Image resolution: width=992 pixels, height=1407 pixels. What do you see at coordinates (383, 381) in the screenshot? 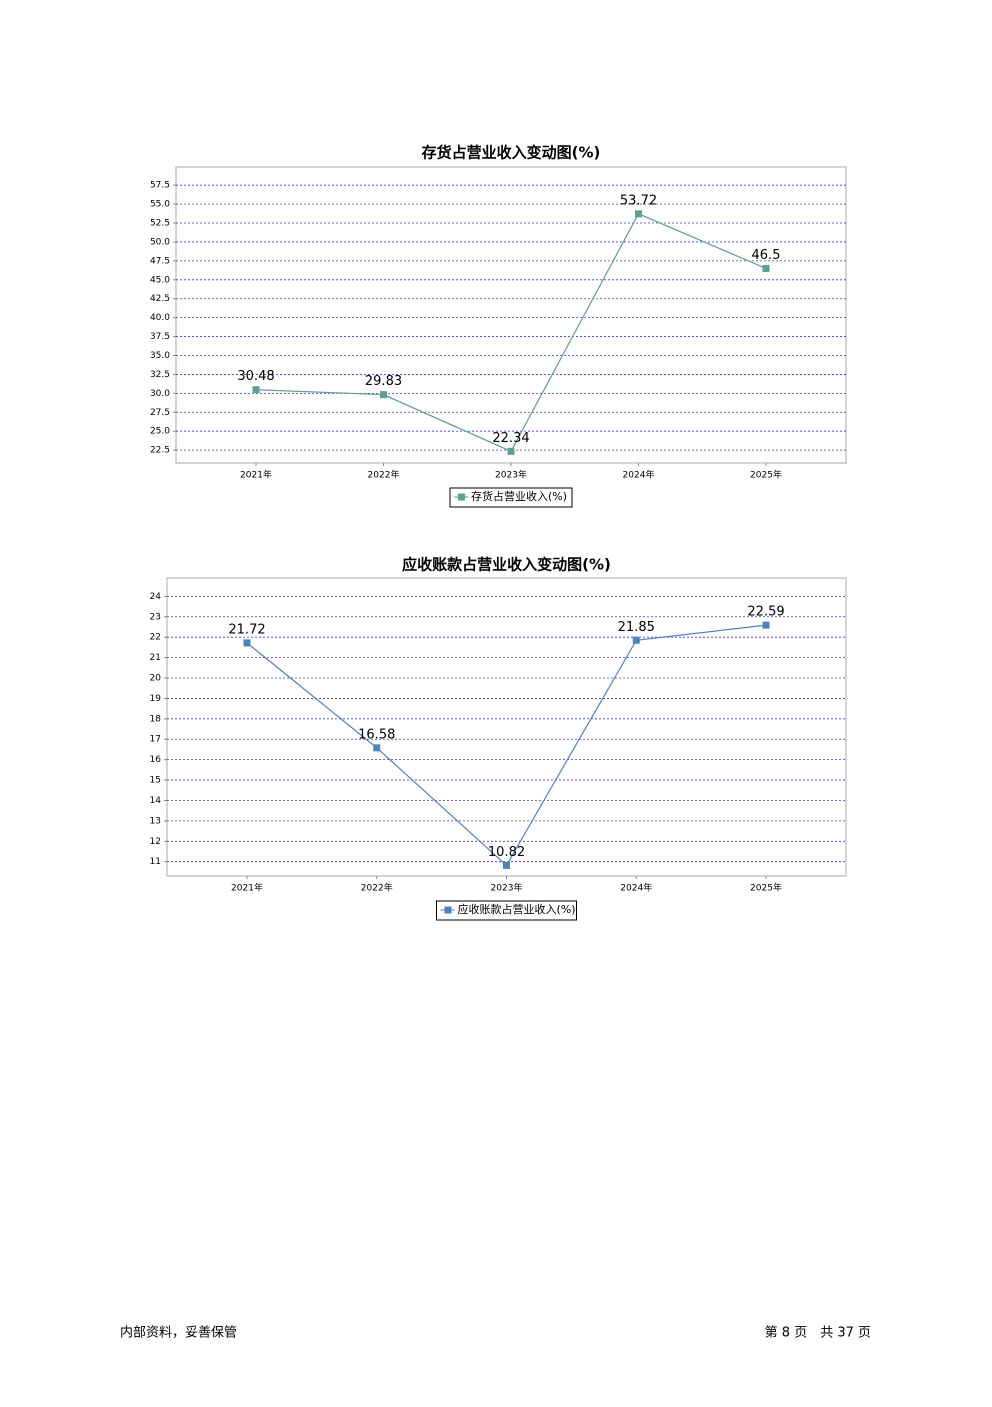
I see `data-label: 29.83` at bounding box center [383, 381].